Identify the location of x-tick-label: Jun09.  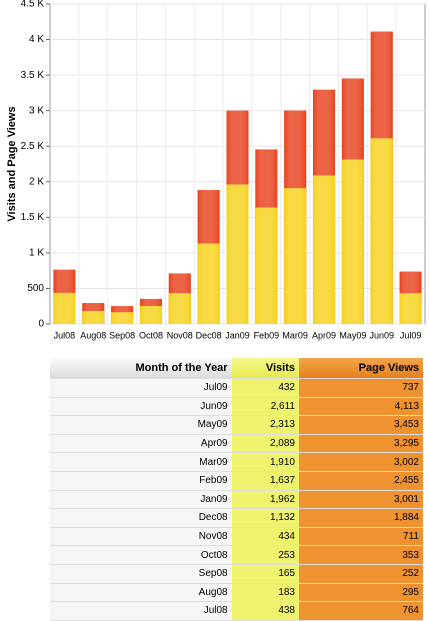
(381, 335).